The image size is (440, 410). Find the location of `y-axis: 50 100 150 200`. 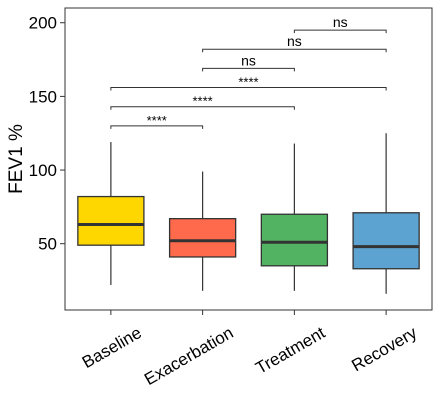

y-axis: 50 100 150 200 is located at coordinates (47, 134).